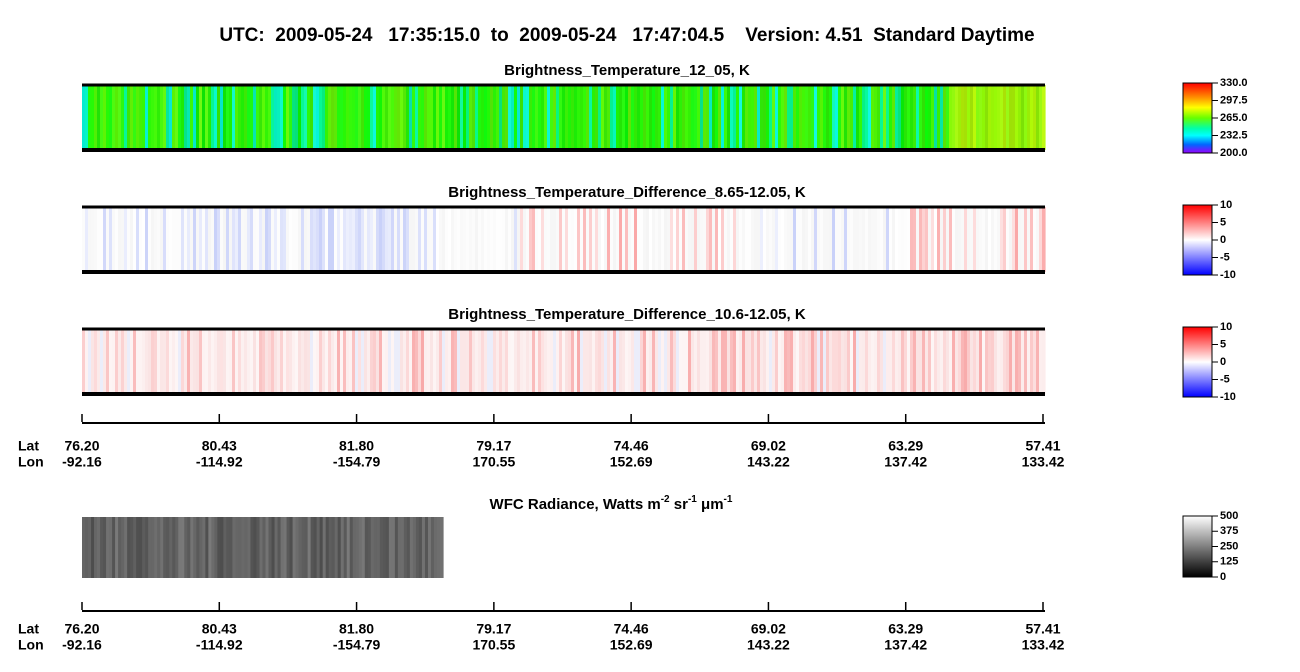 This screenshot has height=672, width=1300. What do you see at coordinates (1042, 629) in the screenshot?
I see `lat-value: 57.41` at bounding box center [1042, 629].